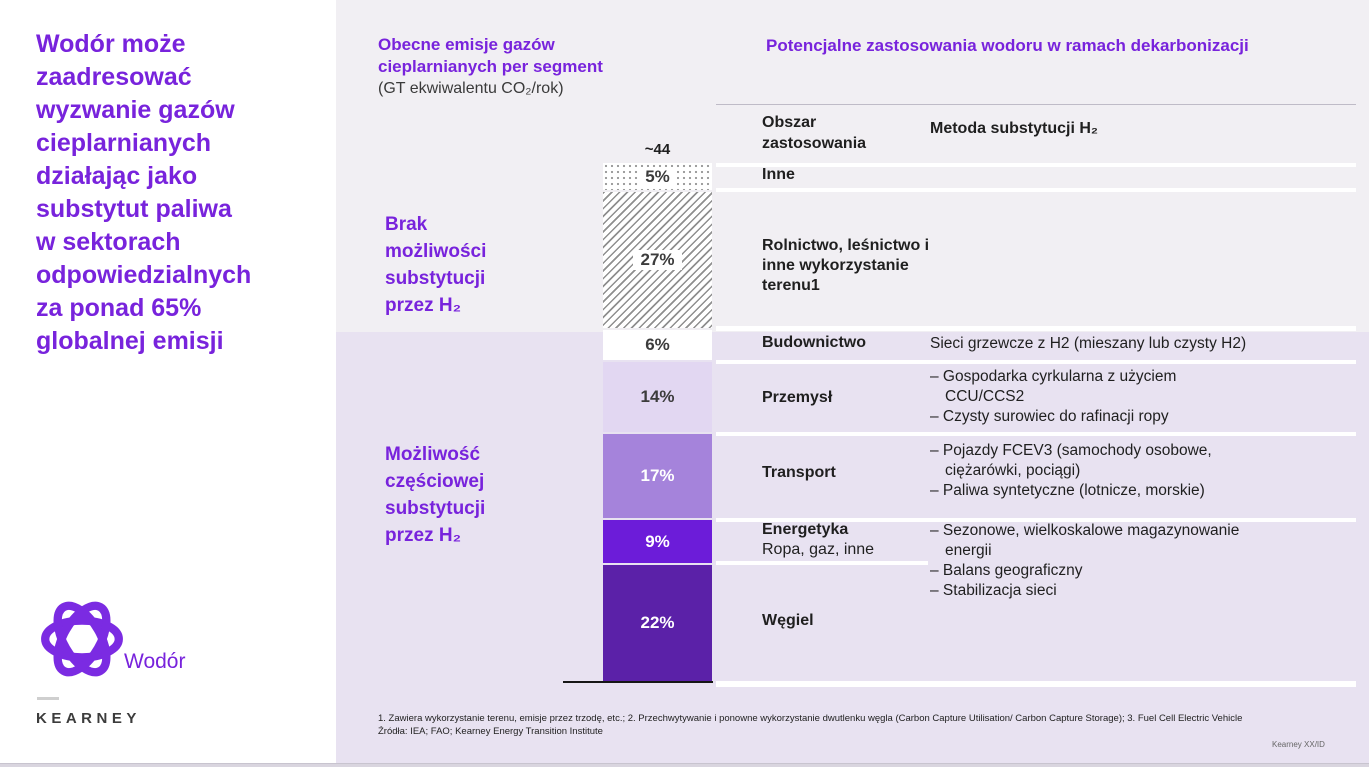  I want to click on chart-unit-label: (GT ekwiwalentu CO₂/rok), so click(471, 88).